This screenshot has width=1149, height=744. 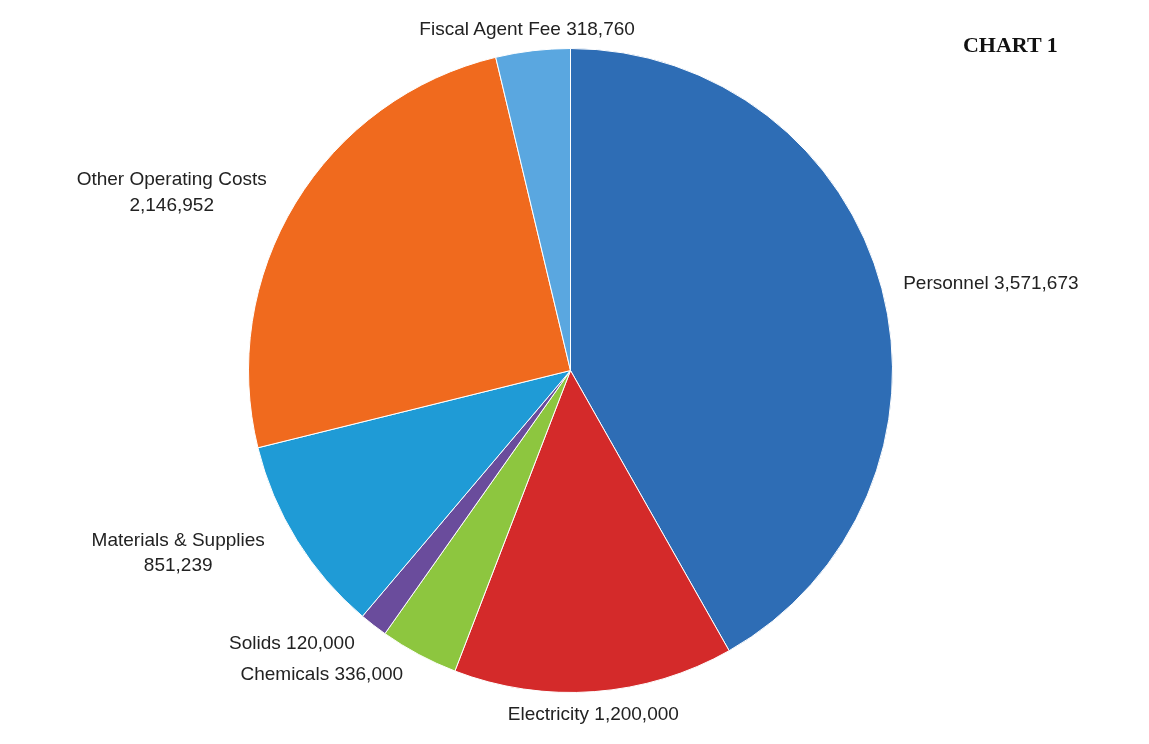 What do you see at coordinates (178, 564) in the screenshot?
I see `data-label: 851,239` at bounding box center [178, 564].